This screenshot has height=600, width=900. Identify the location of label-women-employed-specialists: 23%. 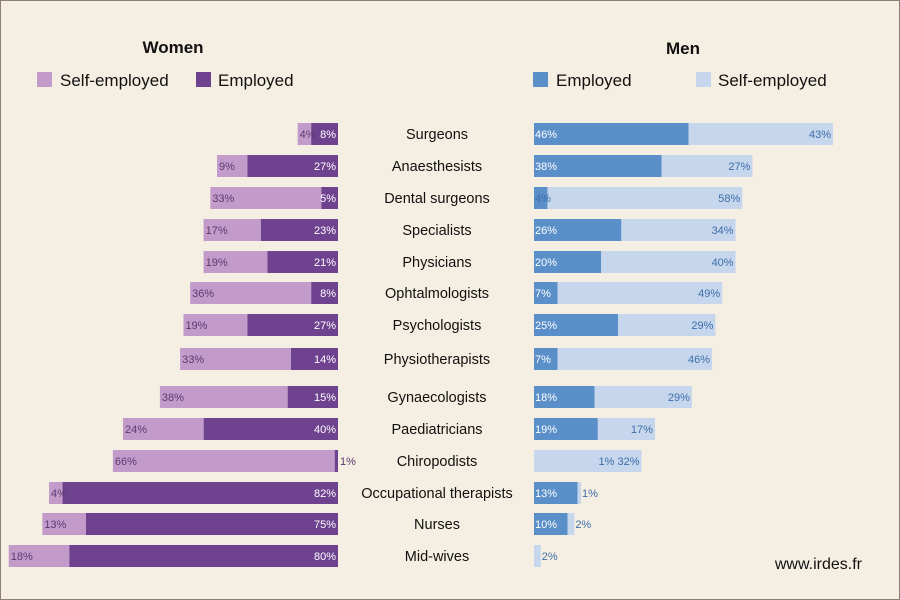
(325, 231).